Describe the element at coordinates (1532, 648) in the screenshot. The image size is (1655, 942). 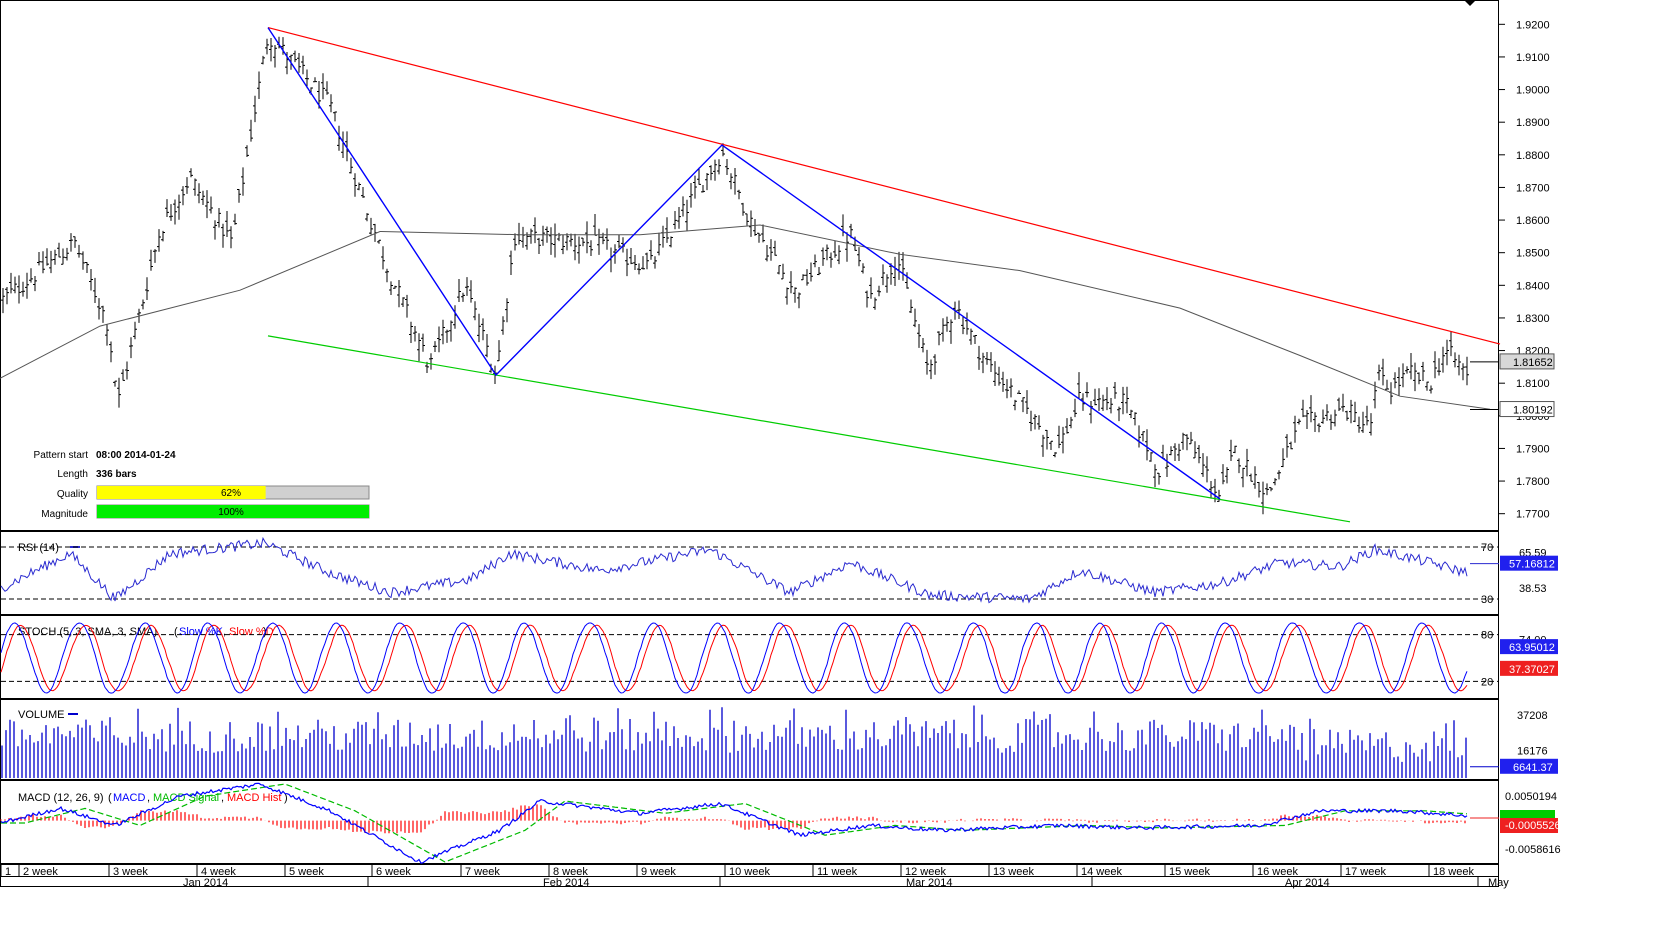
I see `stoch-k-label: 63.95012` at that location.